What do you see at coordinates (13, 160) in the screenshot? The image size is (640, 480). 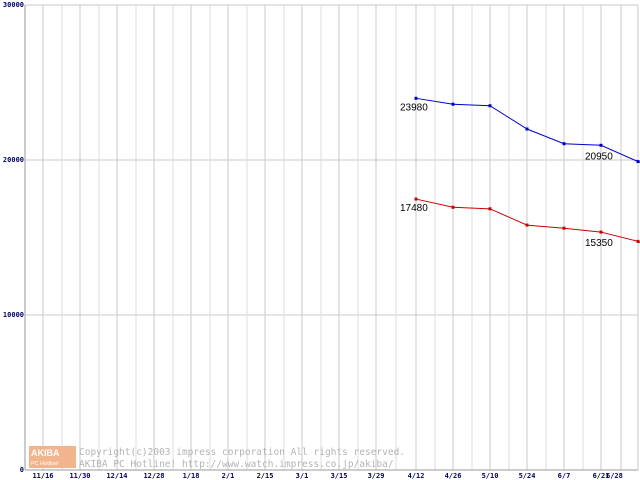 I see `y-tick-label: 20000` at bounding box center [13, 160].